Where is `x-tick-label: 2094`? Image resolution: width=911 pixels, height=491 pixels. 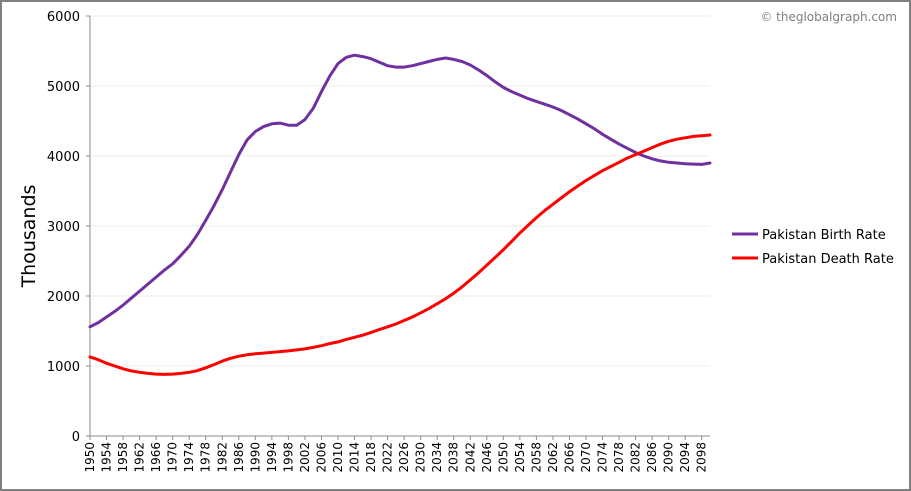
x-tick-label: 2094 is located at coordinates (685, 457).